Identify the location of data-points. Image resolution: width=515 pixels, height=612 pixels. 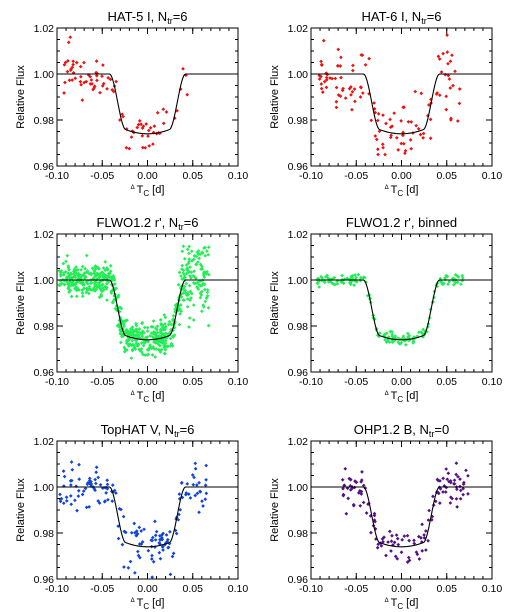
(405, 512).